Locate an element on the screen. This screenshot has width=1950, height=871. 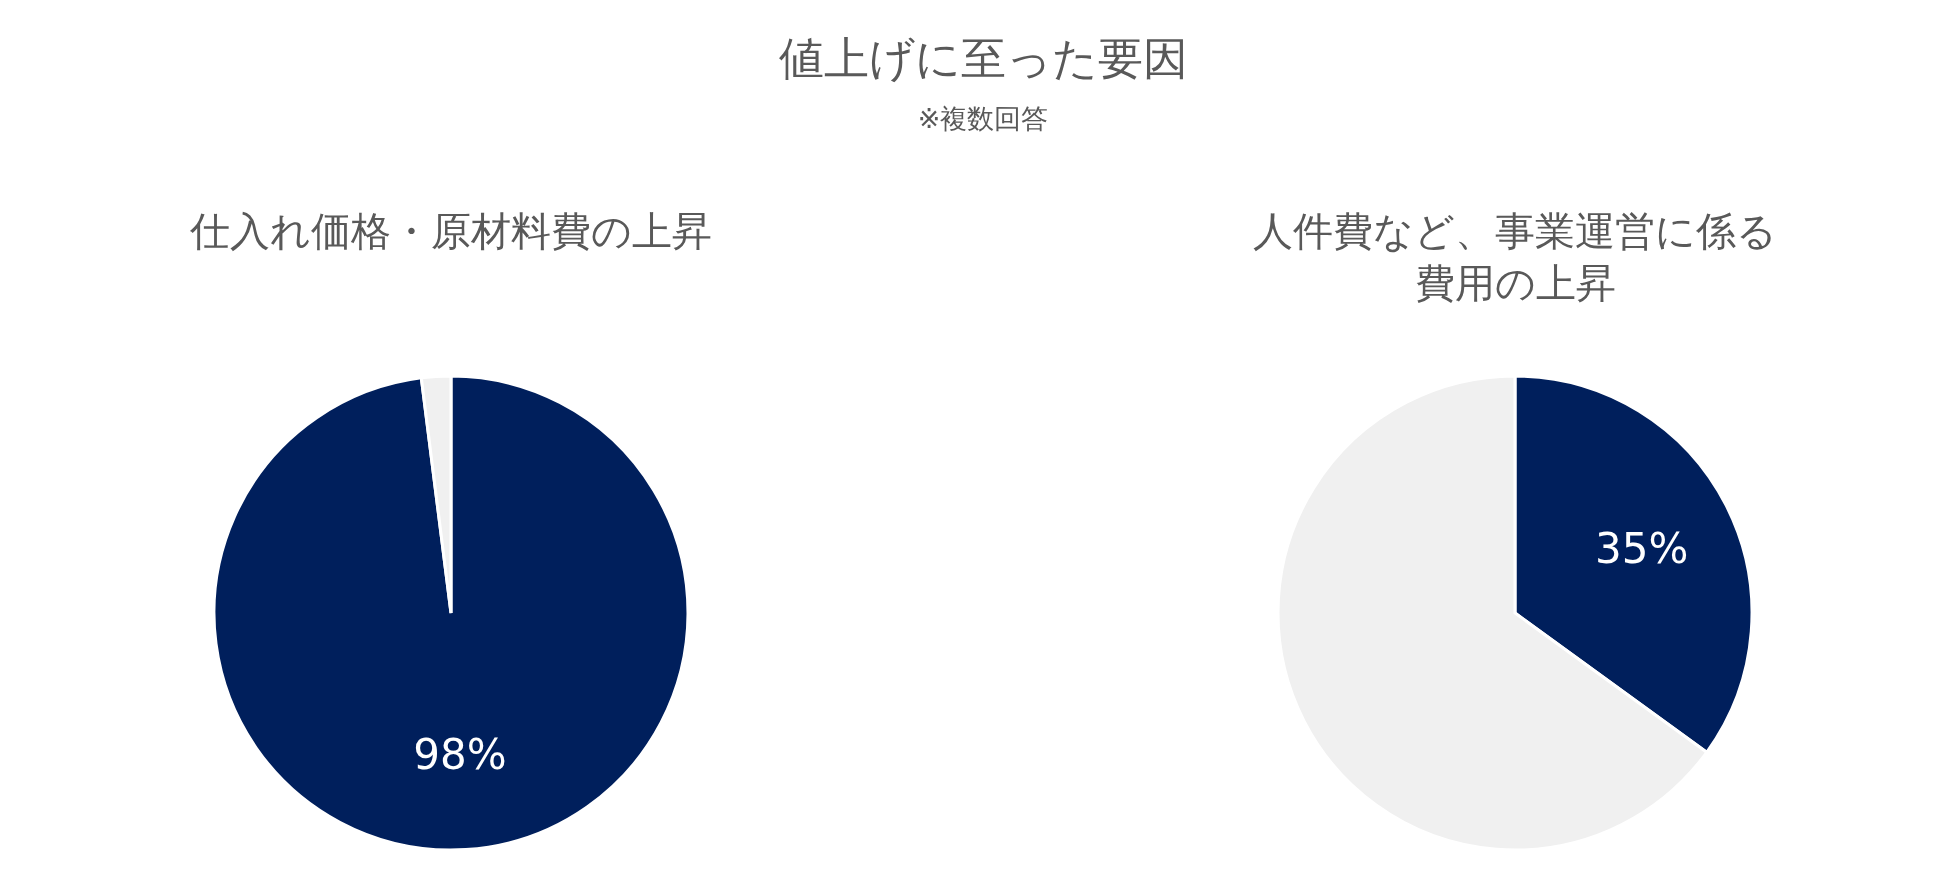
data-label: 98% is located at coordinates (460, 755).